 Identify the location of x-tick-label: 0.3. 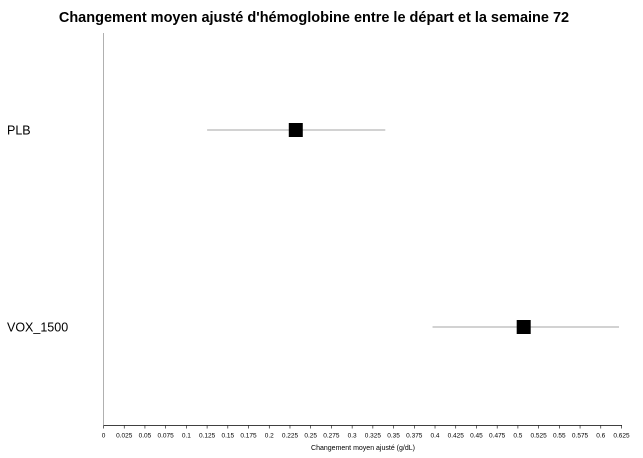
(352, 436).